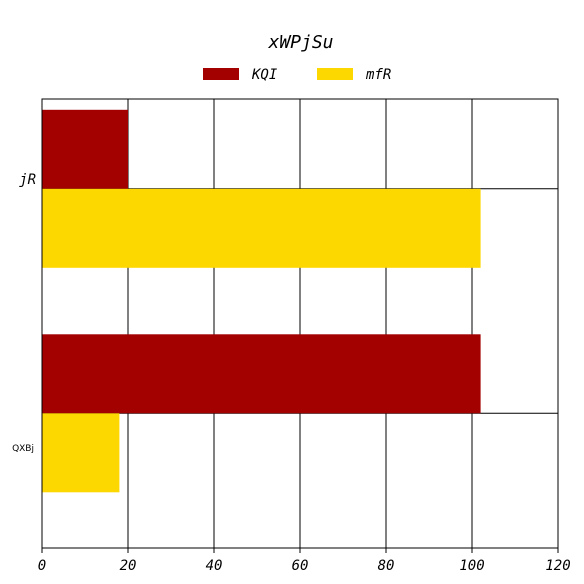  What do you see at coordinates (214, 566) in the screenshot?
I see `x-tick-label-40: 40` at bounding box center [214, 566].